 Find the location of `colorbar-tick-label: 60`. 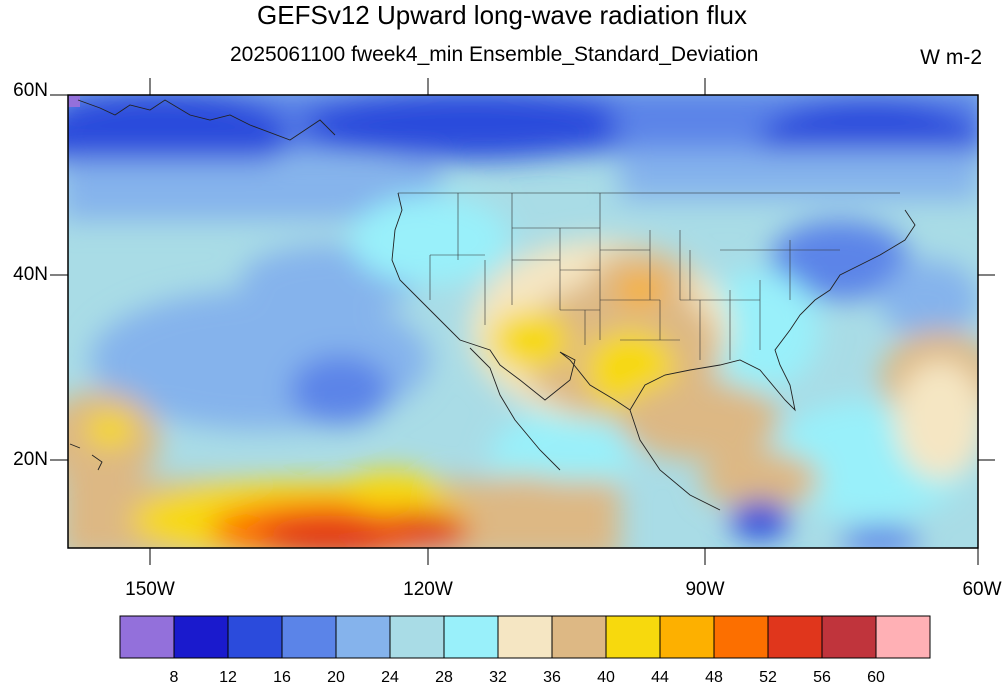

colorbar-tick-label: 60 is located at coordinates (876, 677).